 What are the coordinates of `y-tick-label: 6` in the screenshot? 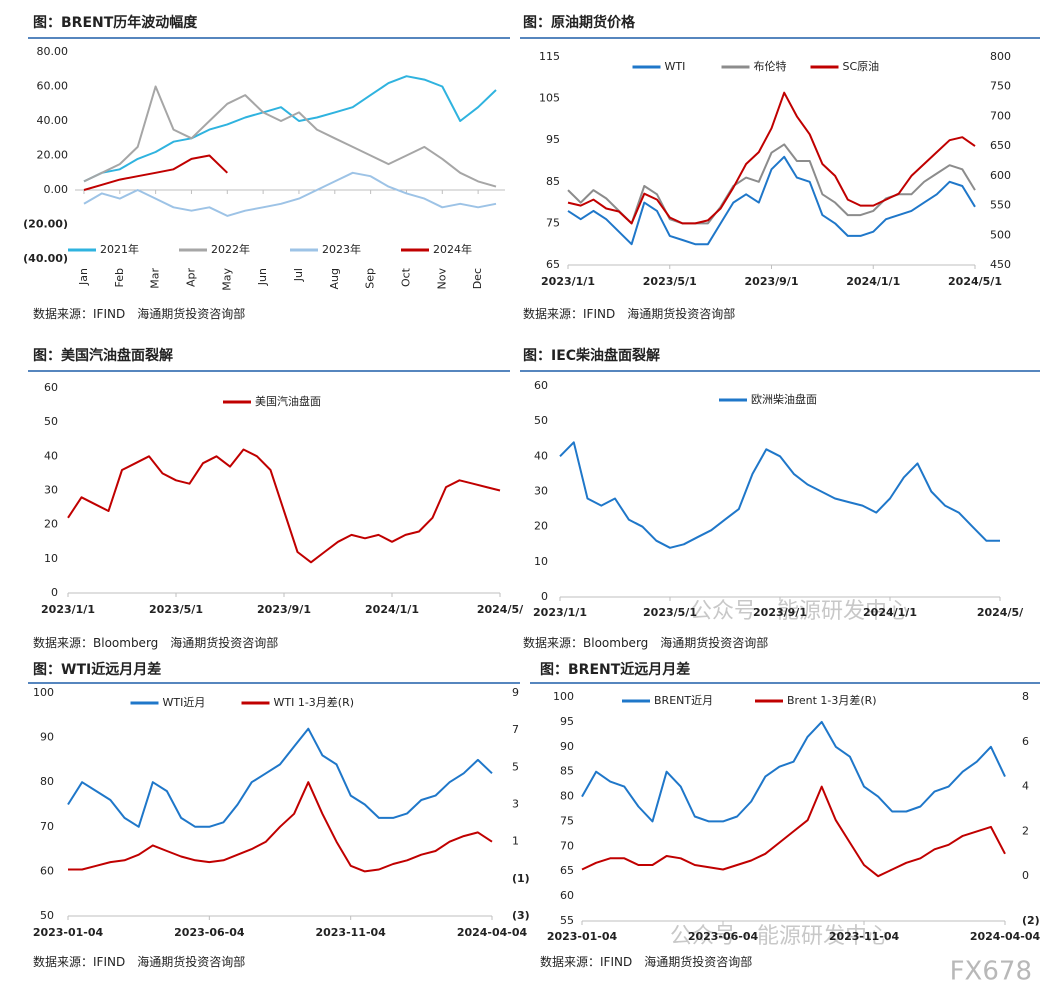 It's located at (1025, 741).